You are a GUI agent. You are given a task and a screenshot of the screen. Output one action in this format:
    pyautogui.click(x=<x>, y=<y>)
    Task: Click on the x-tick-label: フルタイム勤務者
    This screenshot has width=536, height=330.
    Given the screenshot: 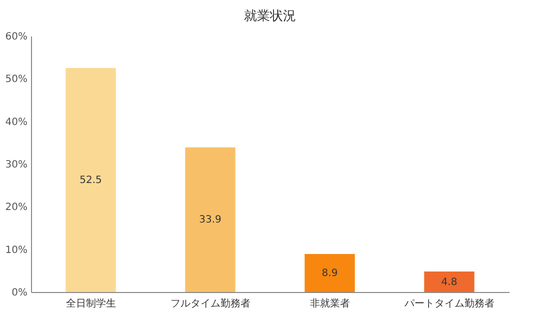 What is the action you would take?
    pyautogui.click(x=210, y=304)
    